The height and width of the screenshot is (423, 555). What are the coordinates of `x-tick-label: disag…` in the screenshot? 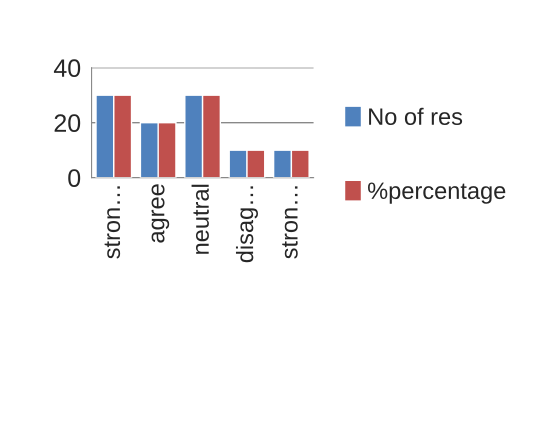 It's located at (247, 224).